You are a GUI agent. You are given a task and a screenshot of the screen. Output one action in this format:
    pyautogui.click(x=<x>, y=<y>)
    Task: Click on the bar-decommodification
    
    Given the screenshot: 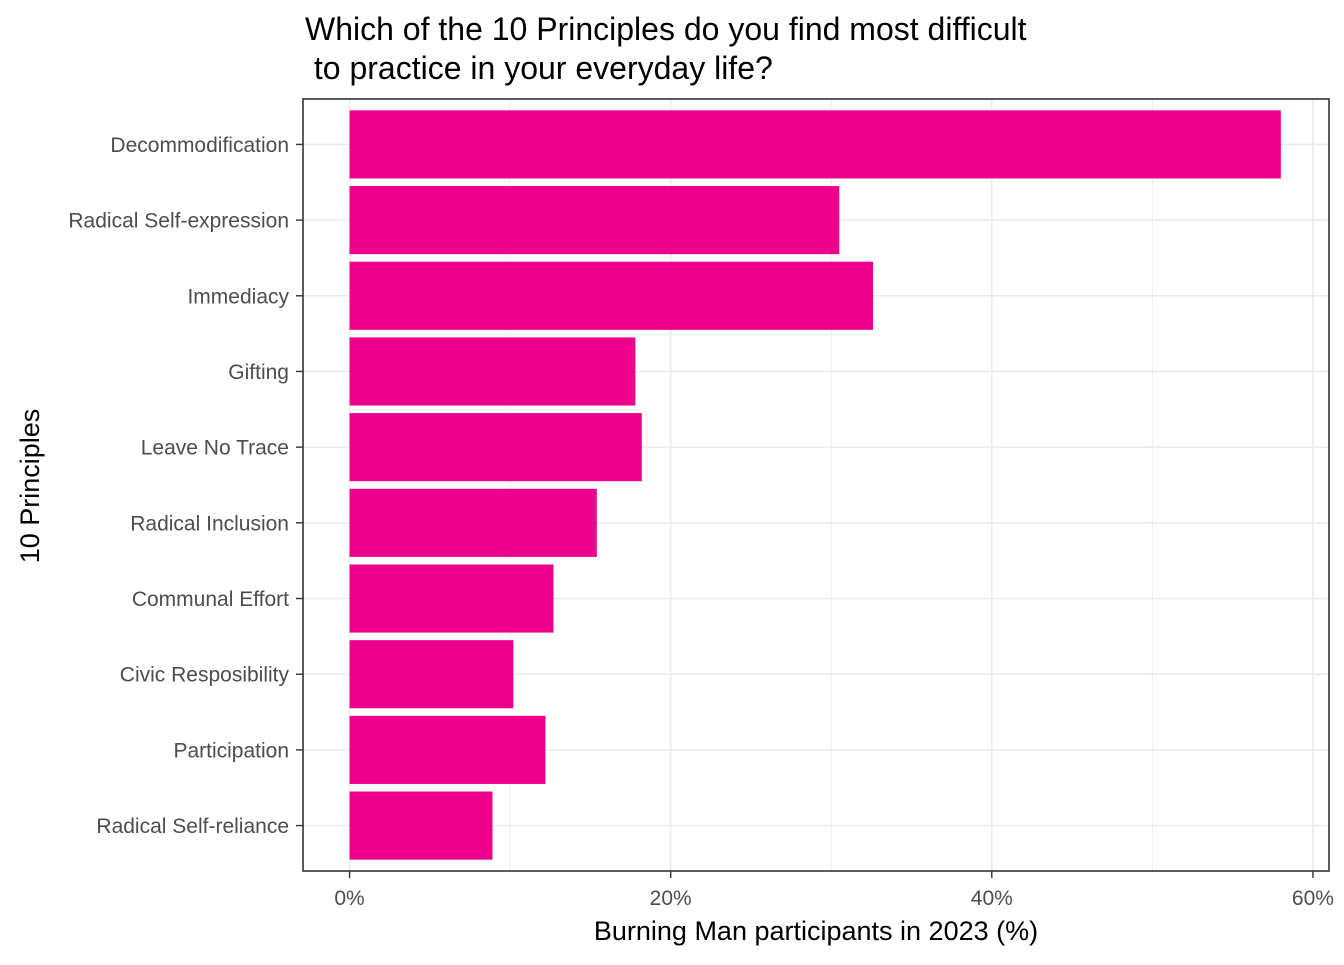 What is the action you would take?
    pyautogui.click(x=815, y=144)
    